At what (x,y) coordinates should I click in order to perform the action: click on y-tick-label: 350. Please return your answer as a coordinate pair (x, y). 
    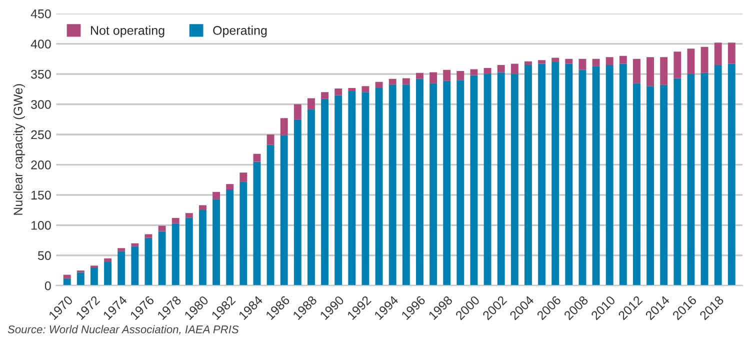
    Looking at the image, I should click on (41, 74).